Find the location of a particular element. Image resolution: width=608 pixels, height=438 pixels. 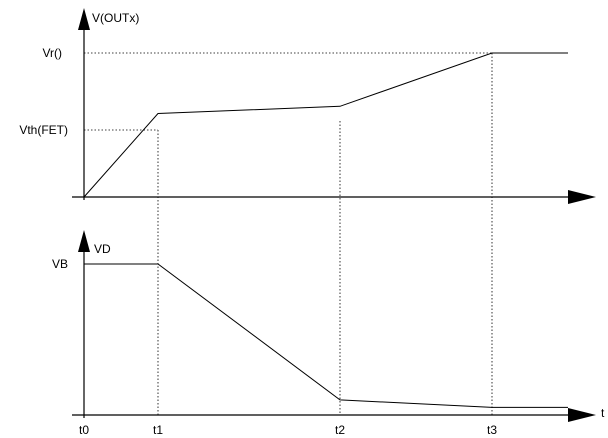

bottom-x-axis-label: t is located at coordinates (603, 413).